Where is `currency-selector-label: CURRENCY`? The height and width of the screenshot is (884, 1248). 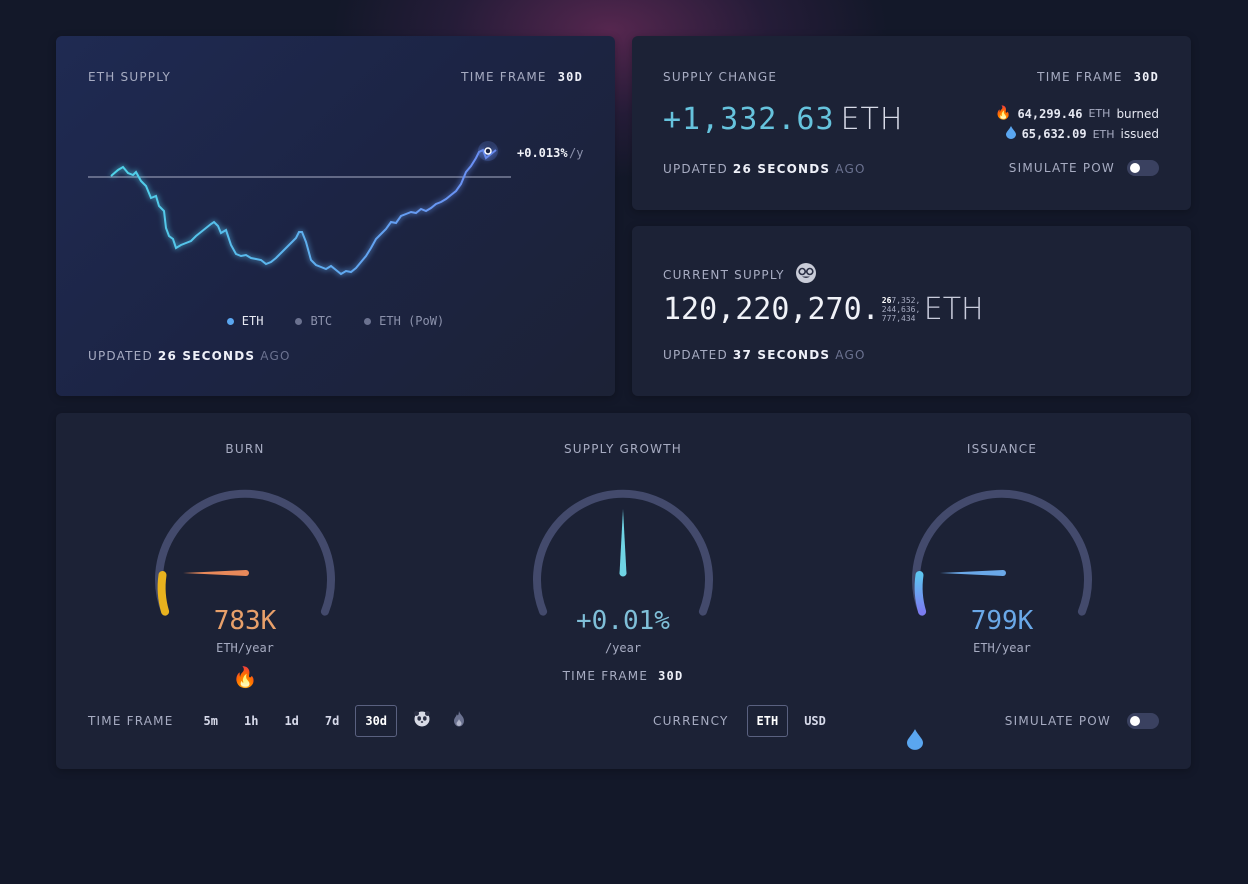
currency-selector-label: CURRENCY is located at coordinates (691, 721).